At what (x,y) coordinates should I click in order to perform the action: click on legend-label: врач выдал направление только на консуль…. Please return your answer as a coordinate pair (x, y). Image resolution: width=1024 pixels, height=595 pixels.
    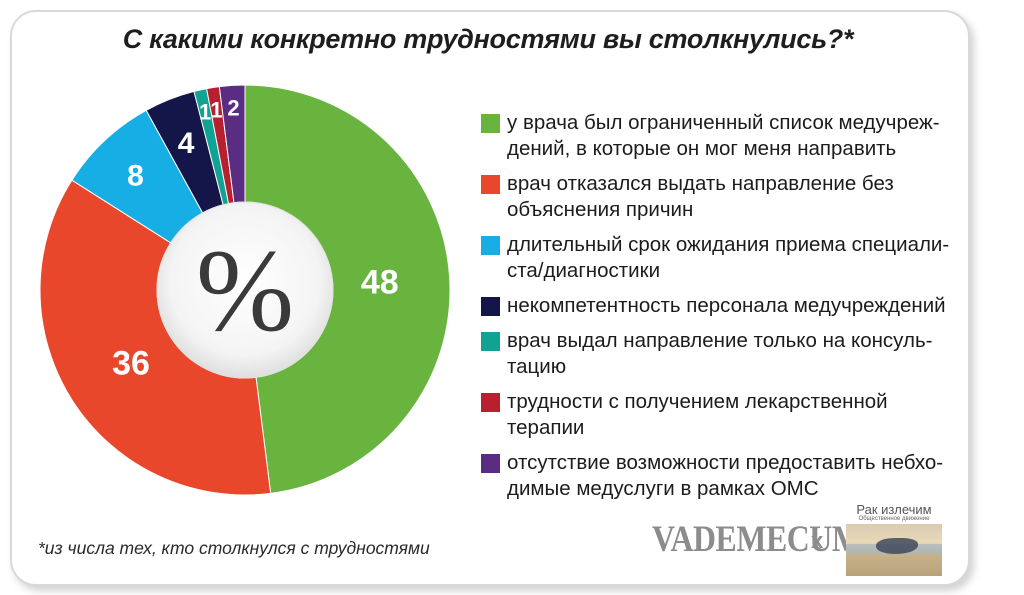
    Looking at the image, I should click on (720, 340).